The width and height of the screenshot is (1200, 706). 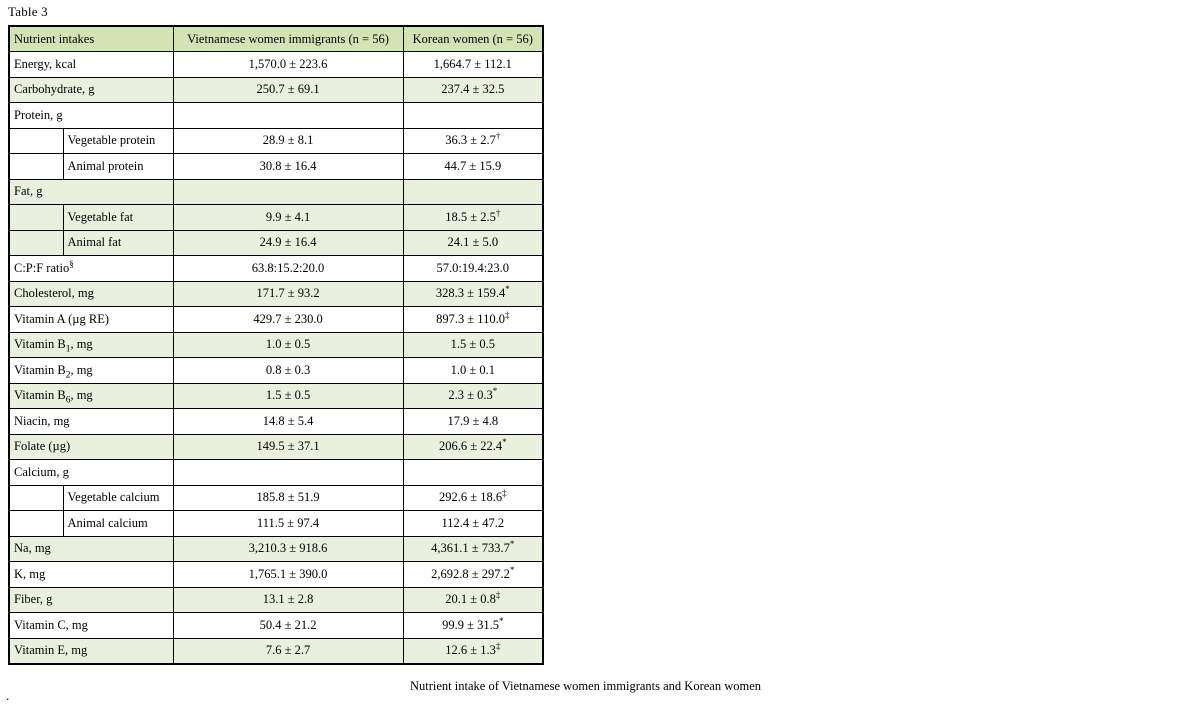 I want to click on cell-korean-value: 24.1 ± 5.0, so click(x=473, y=242).